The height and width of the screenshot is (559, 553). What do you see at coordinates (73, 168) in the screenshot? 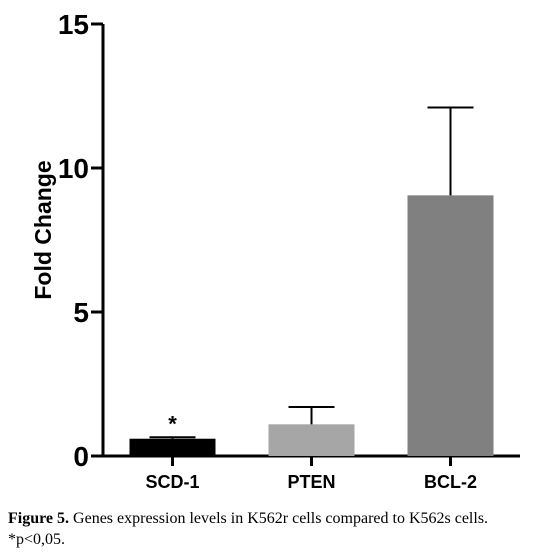
I see `y-tick-label-2: 10` at bounding box center [73, 168].